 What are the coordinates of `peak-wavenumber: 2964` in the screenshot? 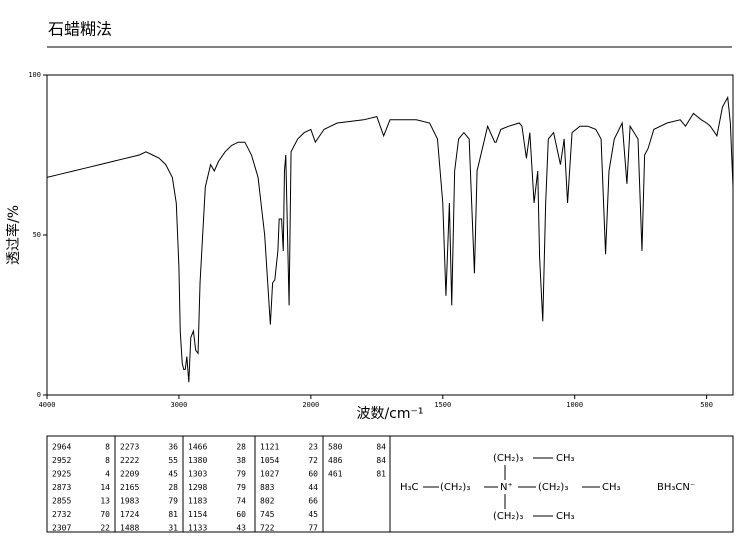 It's located at (61, 447).